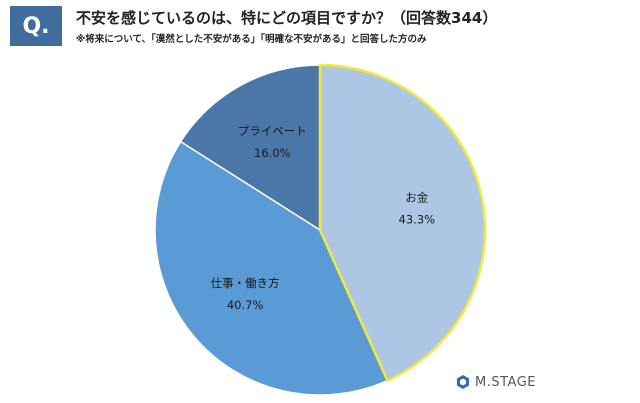  I want to click on slice-category-label: 仕事・働き方, so click(245, 283).